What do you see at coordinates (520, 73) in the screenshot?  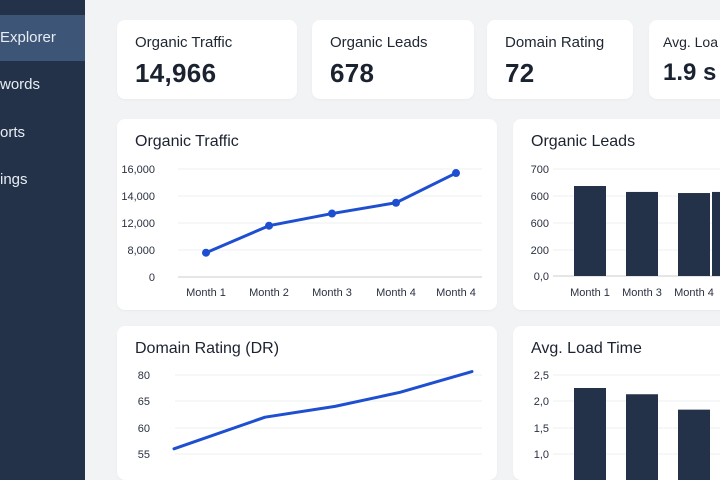 I see `kpi-value: 72` at bounding box center [520, 73].